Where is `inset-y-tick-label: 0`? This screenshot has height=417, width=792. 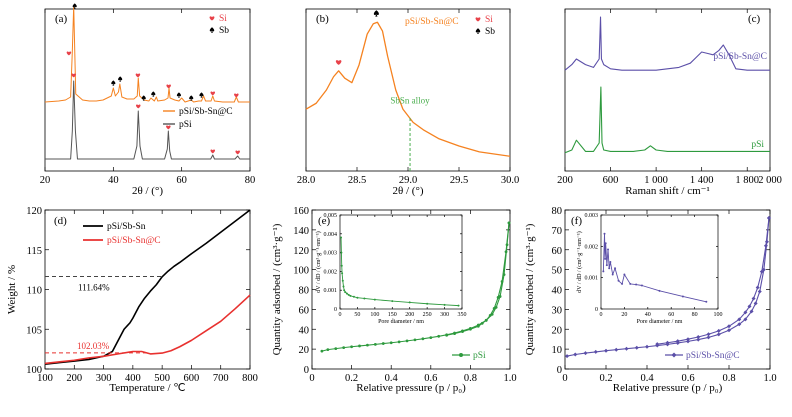
inset-y-tick-label: 0 is located at coordinates (335, 310).